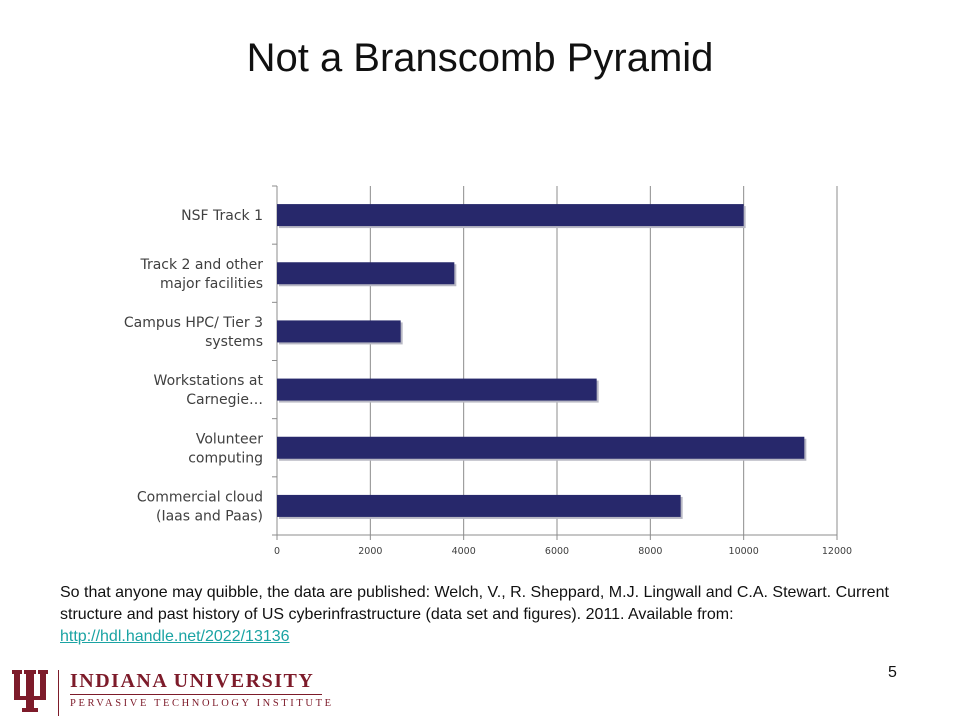  I want to click on category-label-line: Volunteer, so click(229, 439).